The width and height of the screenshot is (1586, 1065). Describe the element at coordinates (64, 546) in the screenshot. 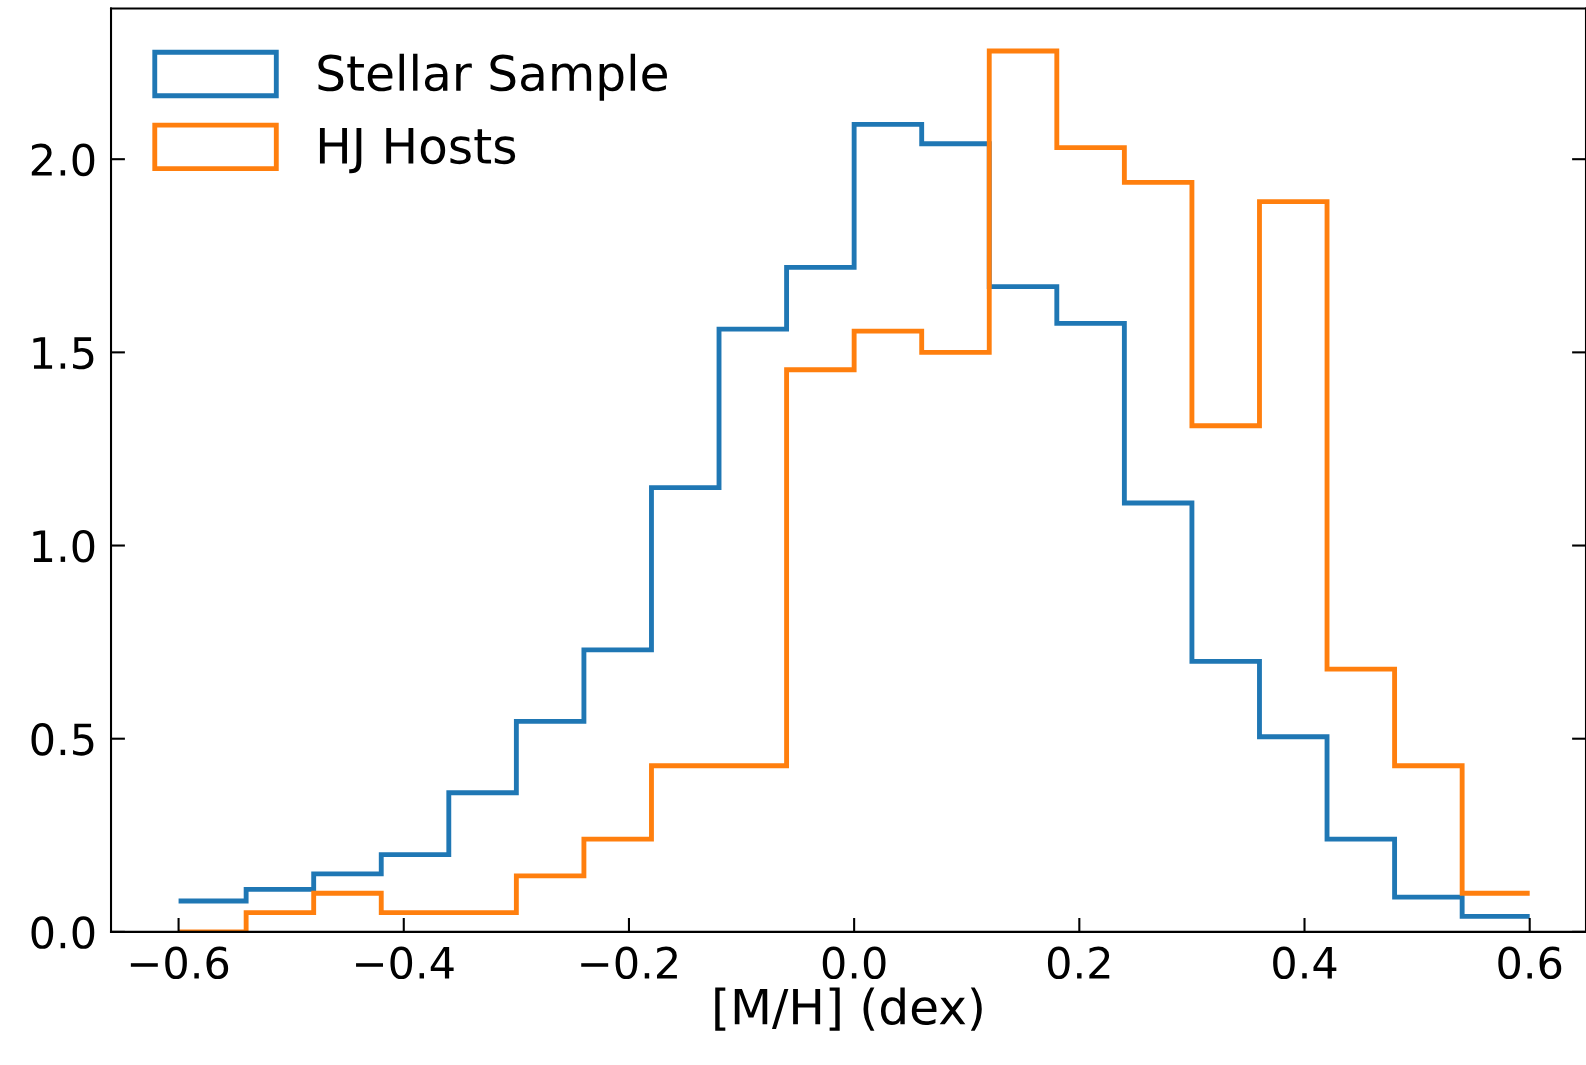

I see `y-tick-label: 1.0` at that location.